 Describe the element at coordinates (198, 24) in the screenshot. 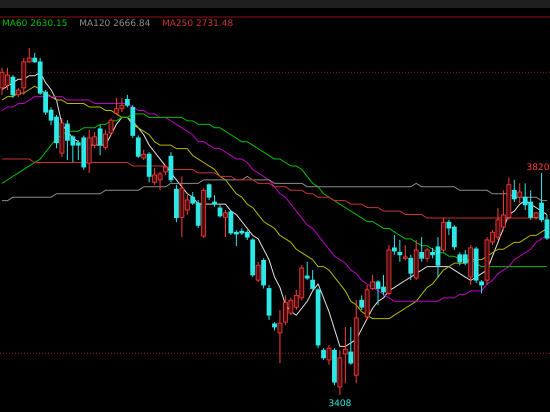

I see `text: MA250 2731.48` at that location.